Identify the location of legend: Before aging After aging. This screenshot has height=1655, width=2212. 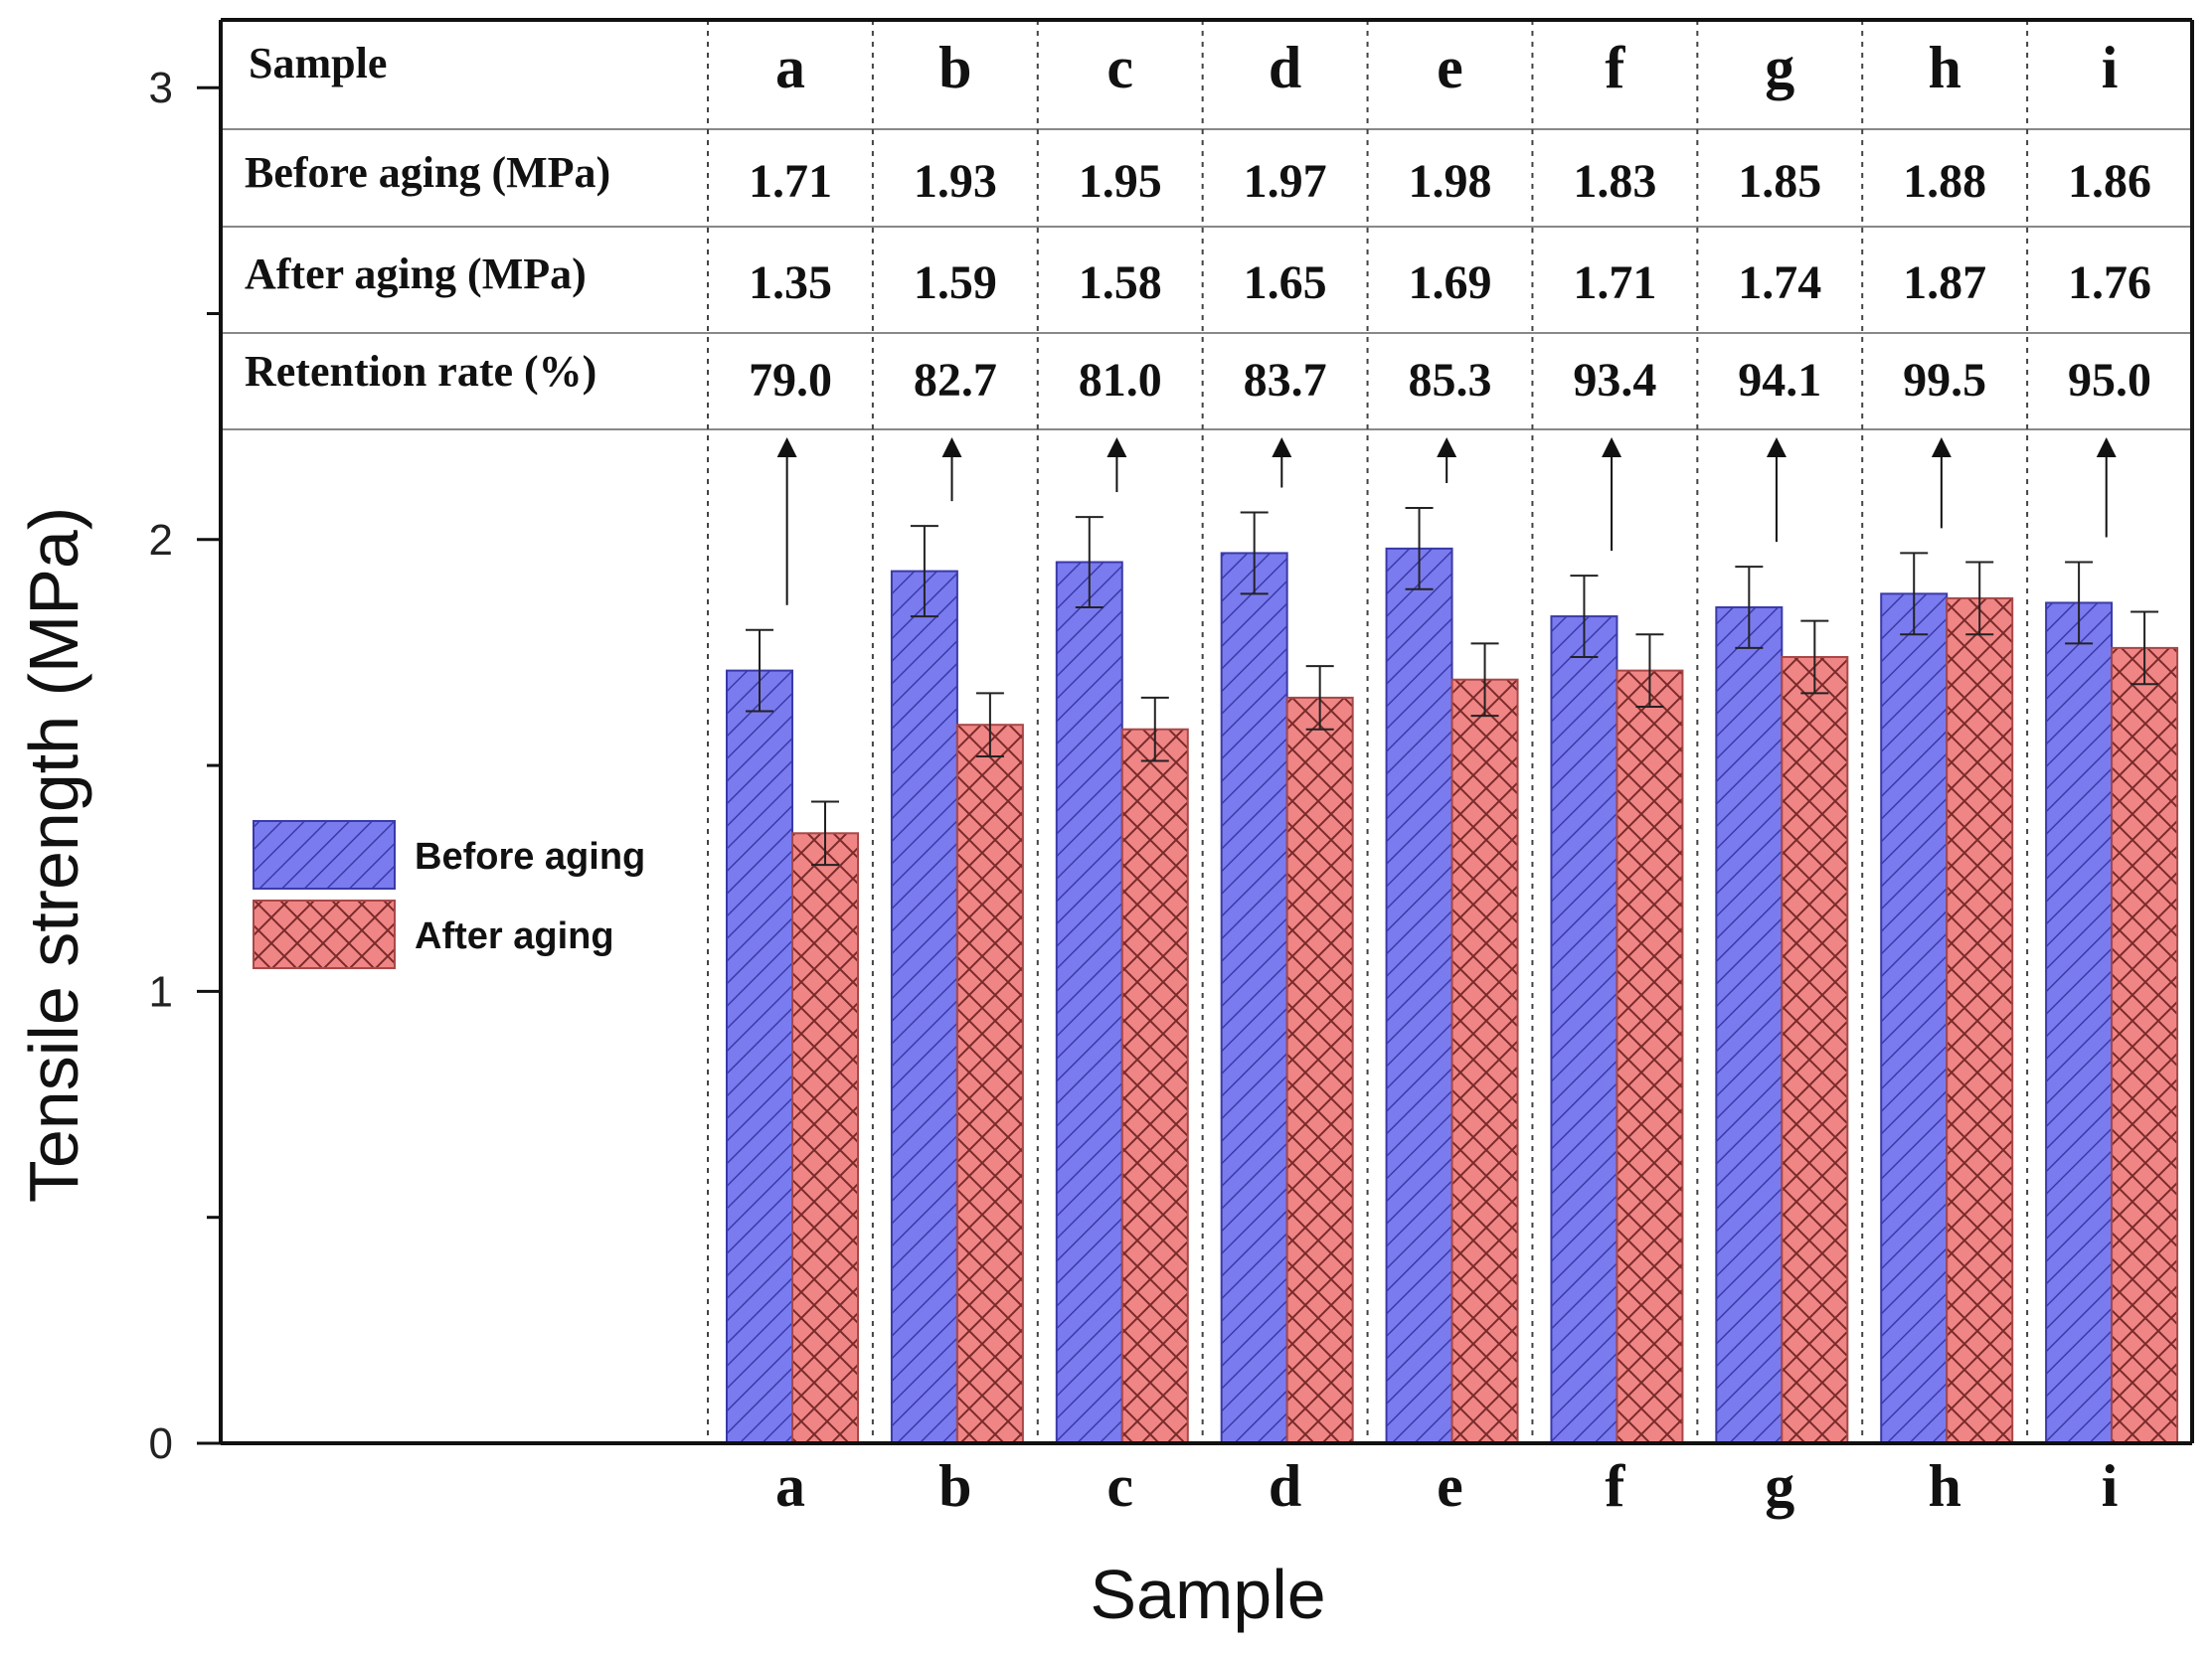
(449, 894).